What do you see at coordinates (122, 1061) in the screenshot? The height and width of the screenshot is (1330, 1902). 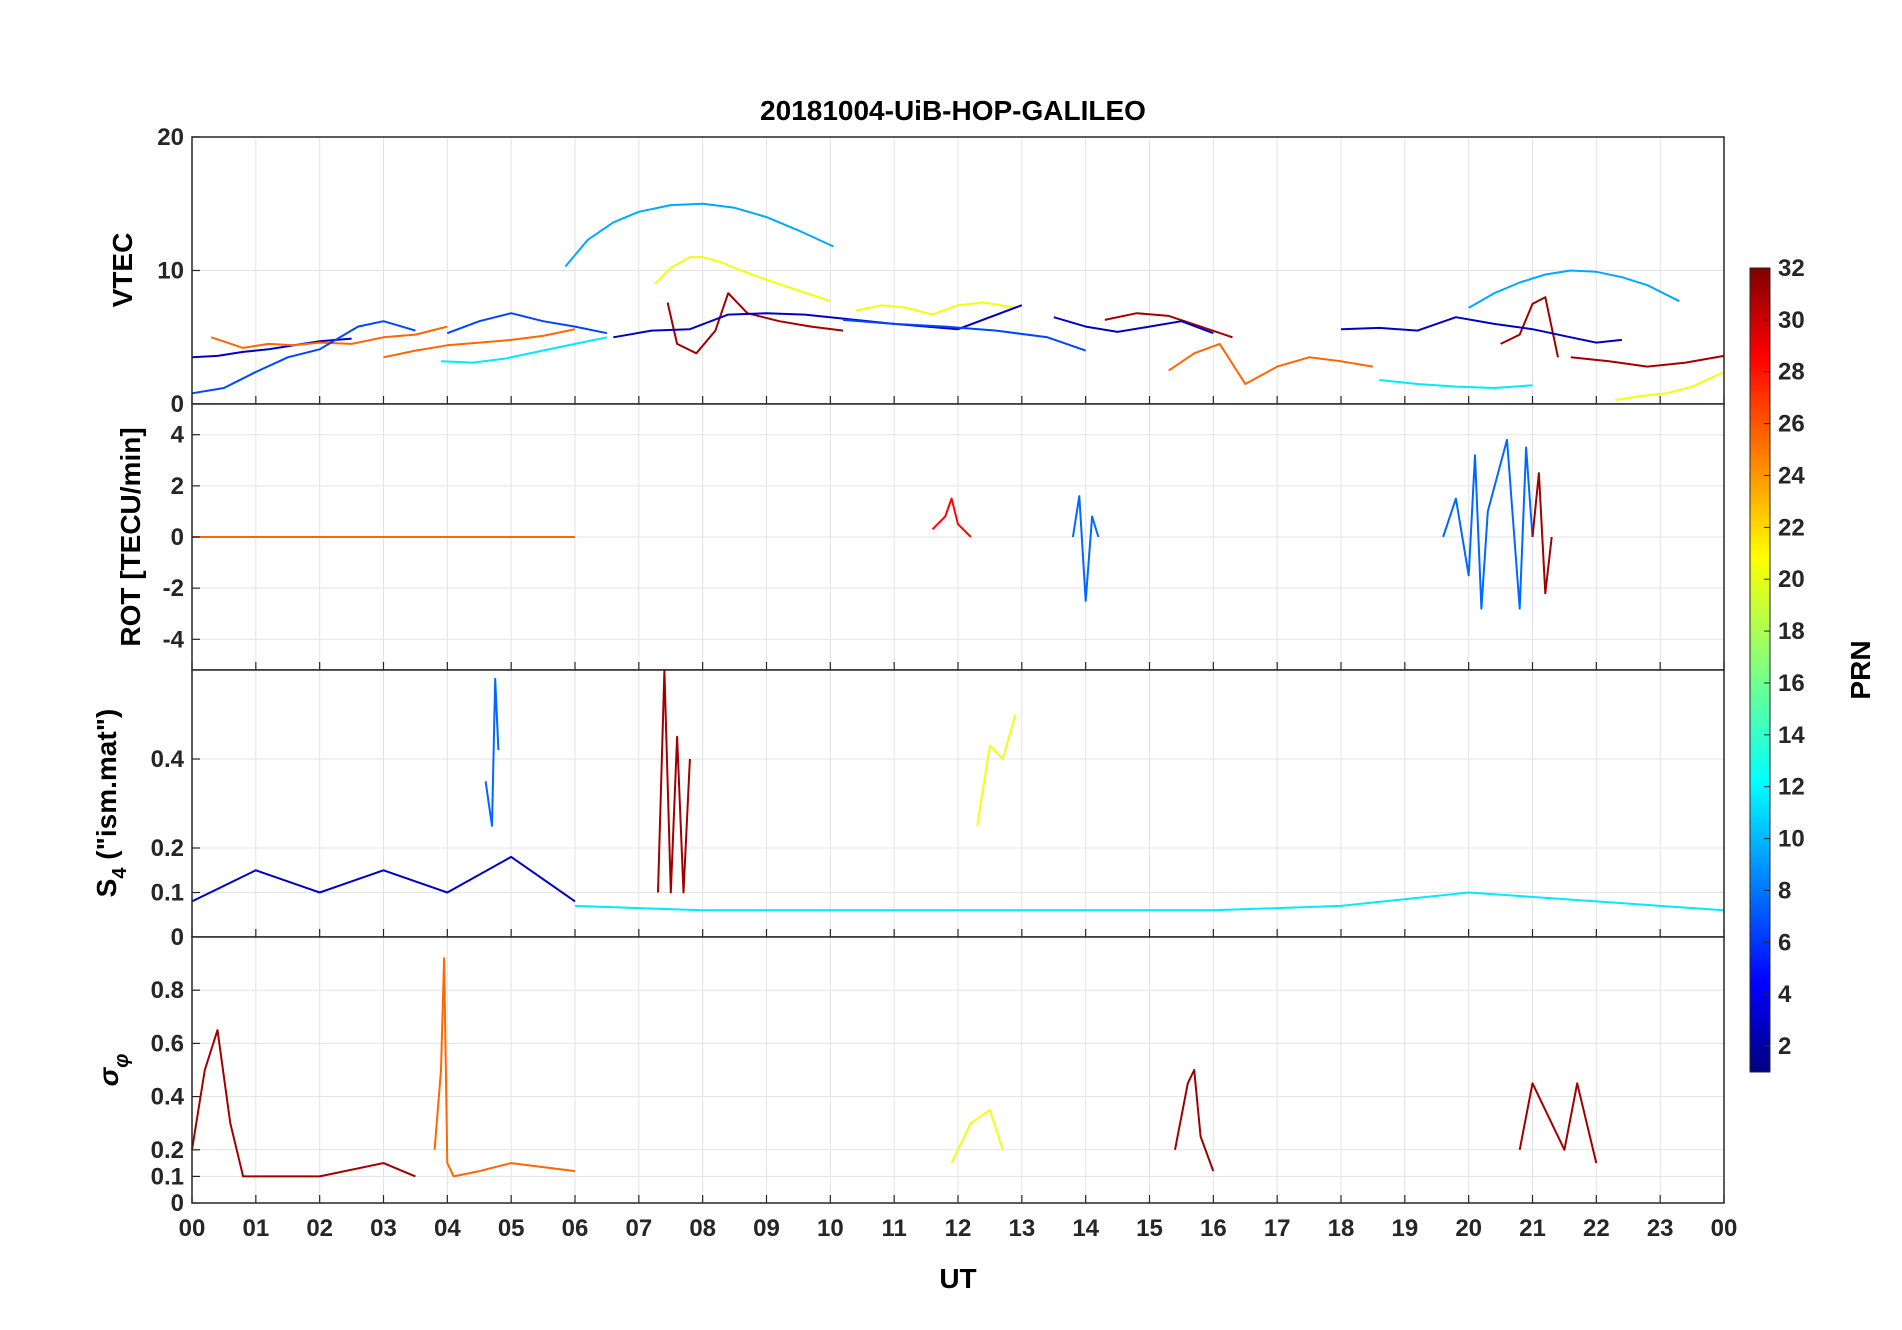 I see `sigma-phi-ylabel-phi: φ` at bounding box center [122, 1061].